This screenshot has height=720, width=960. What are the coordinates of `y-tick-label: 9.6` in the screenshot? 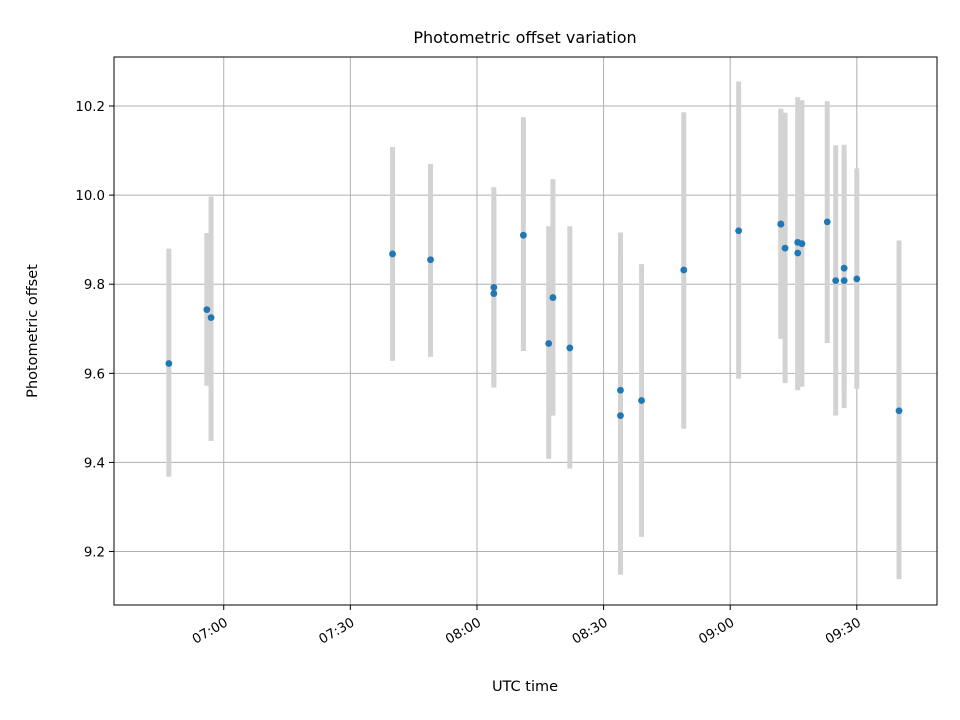 It's located at (94, 374).